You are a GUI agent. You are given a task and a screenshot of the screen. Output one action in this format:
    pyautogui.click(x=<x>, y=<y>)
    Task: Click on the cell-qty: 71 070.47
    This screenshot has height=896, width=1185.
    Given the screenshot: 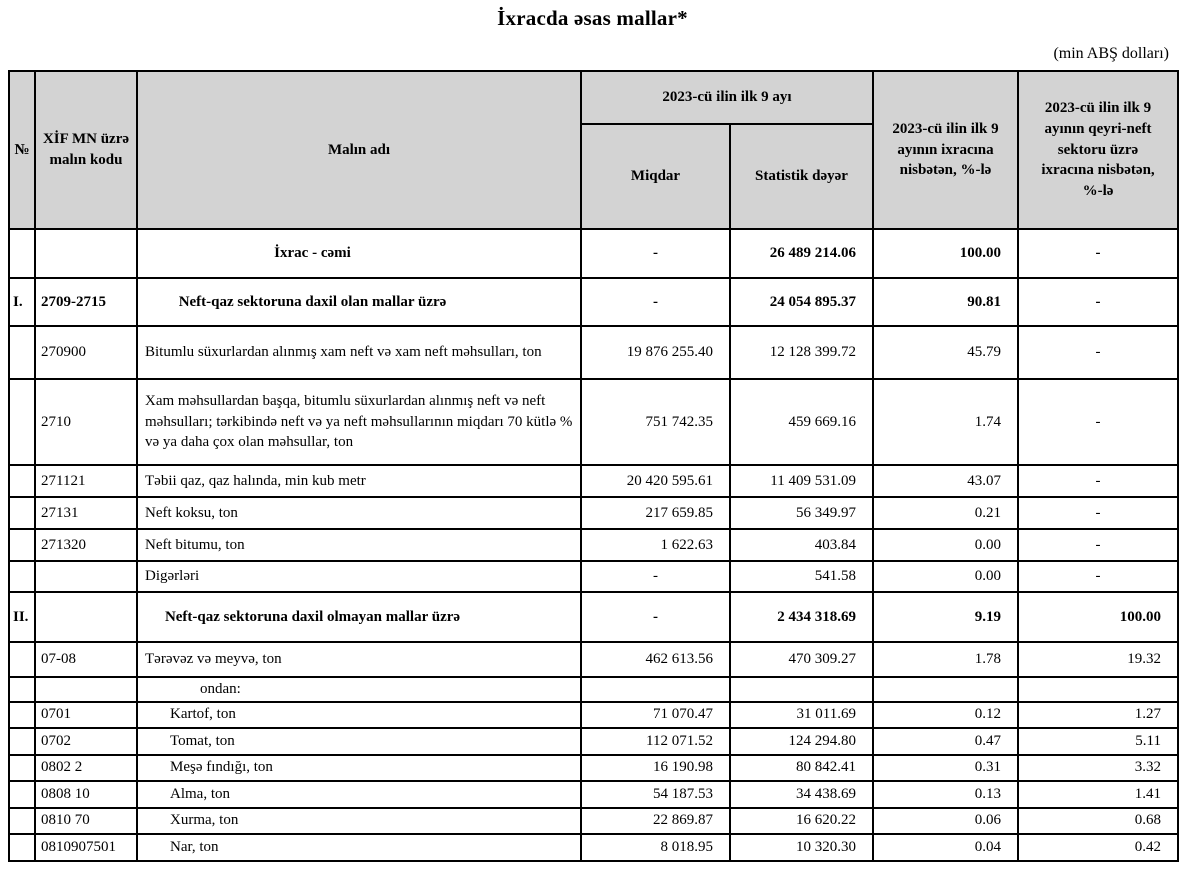 What is the action you would take?
    pyautogui.click(x=655, y=714)
    